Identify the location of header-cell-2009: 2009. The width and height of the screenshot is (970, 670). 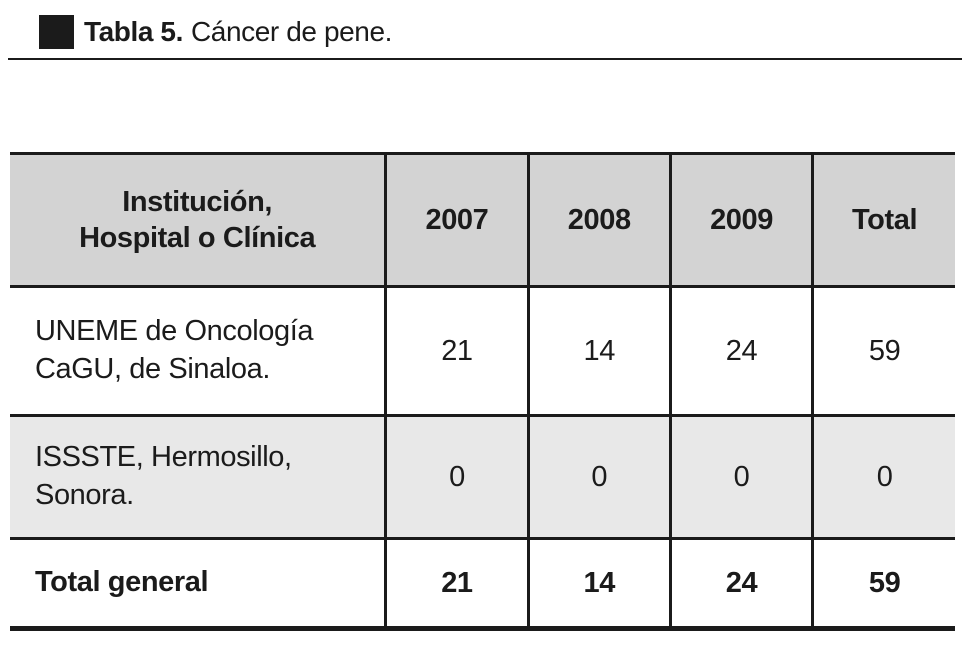
(740, 220).